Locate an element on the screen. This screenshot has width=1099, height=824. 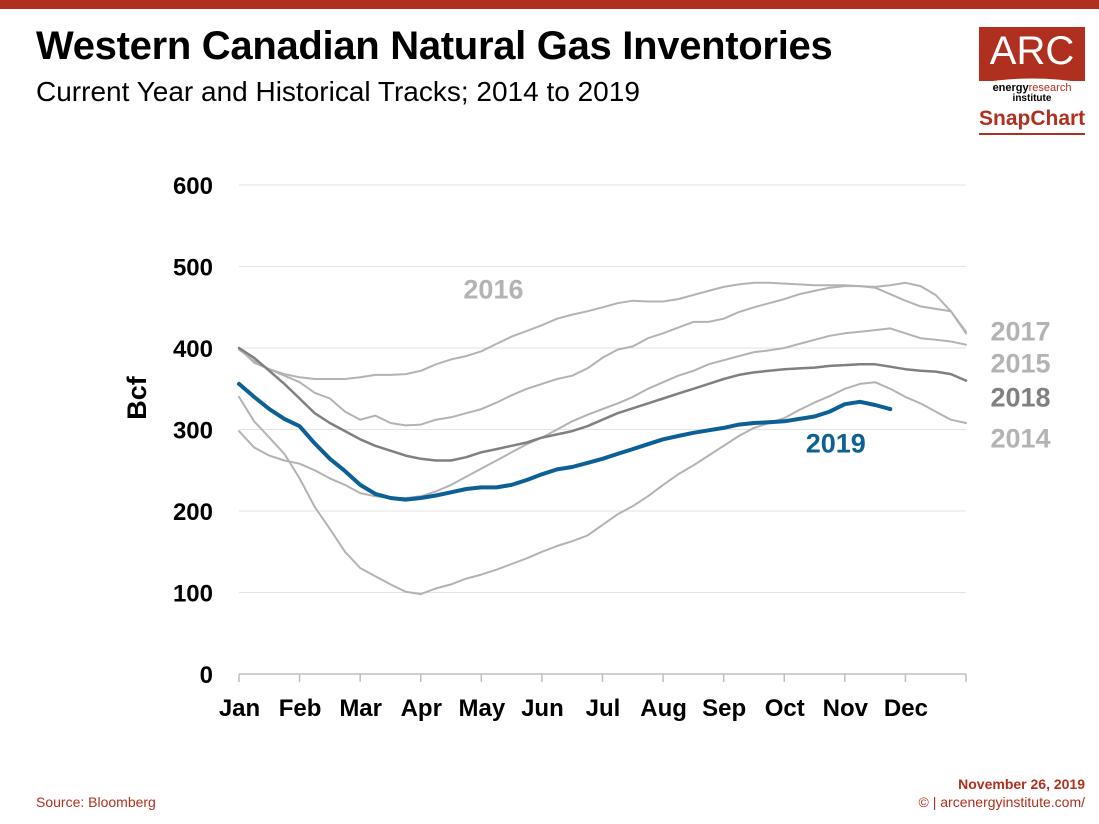
copyright-note: © | arcenergyinstitute.com/ is located at coordinates (1001, 802).